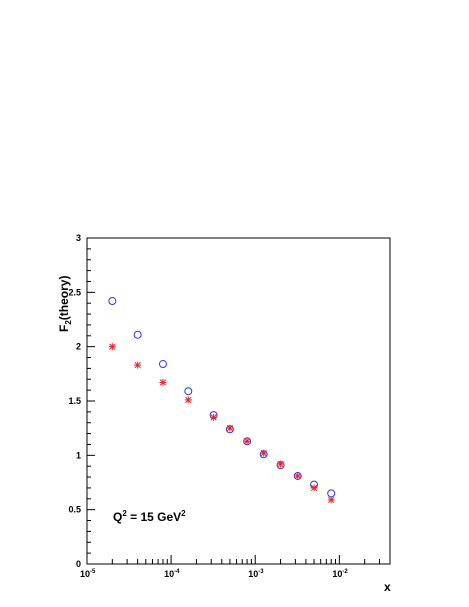  What do you see at coordinates (74, 510) in the screenshot?
I see `y-tick-label: 0.5` at bounding box center [74, 510].